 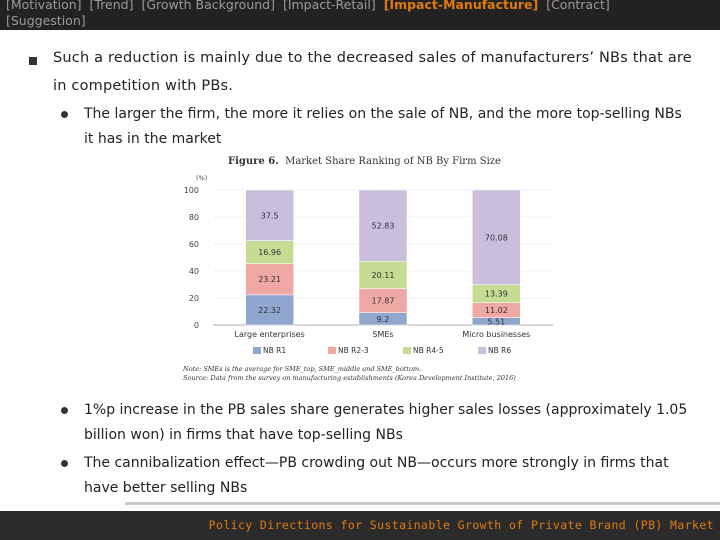 I want to click on data-label: 20.11, so click(x=383, y=275).